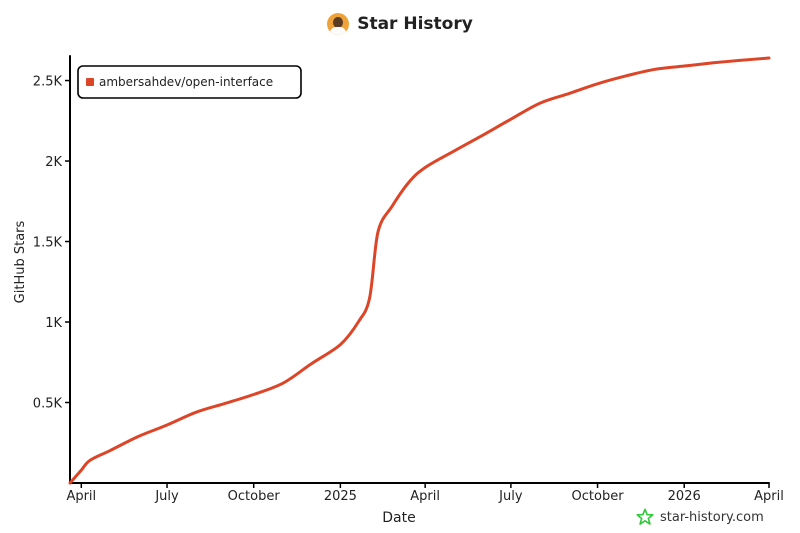 The image size is (800, 533). What do you see at coordinates (398, 518) in the screenshot?
I see `x-axis-label: Date` at bounding box center [398, 518].